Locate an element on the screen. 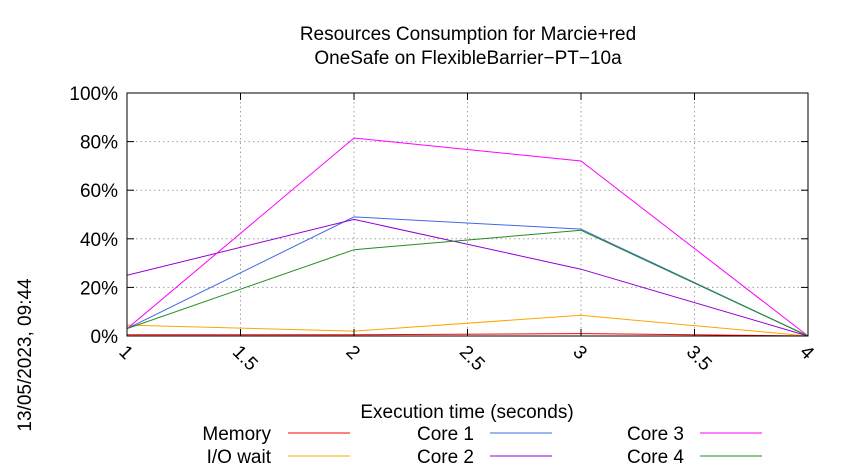  y-tick-label: 60% is located at coordinates (99, 191).